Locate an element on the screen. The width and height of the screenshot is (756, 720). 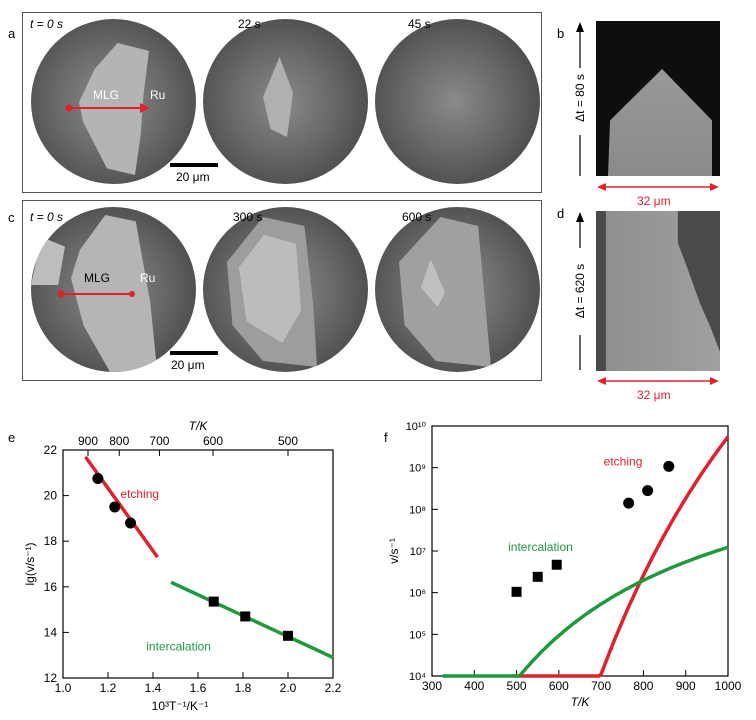
x-tick-label: 1000 is located at coordinates (728, 686).